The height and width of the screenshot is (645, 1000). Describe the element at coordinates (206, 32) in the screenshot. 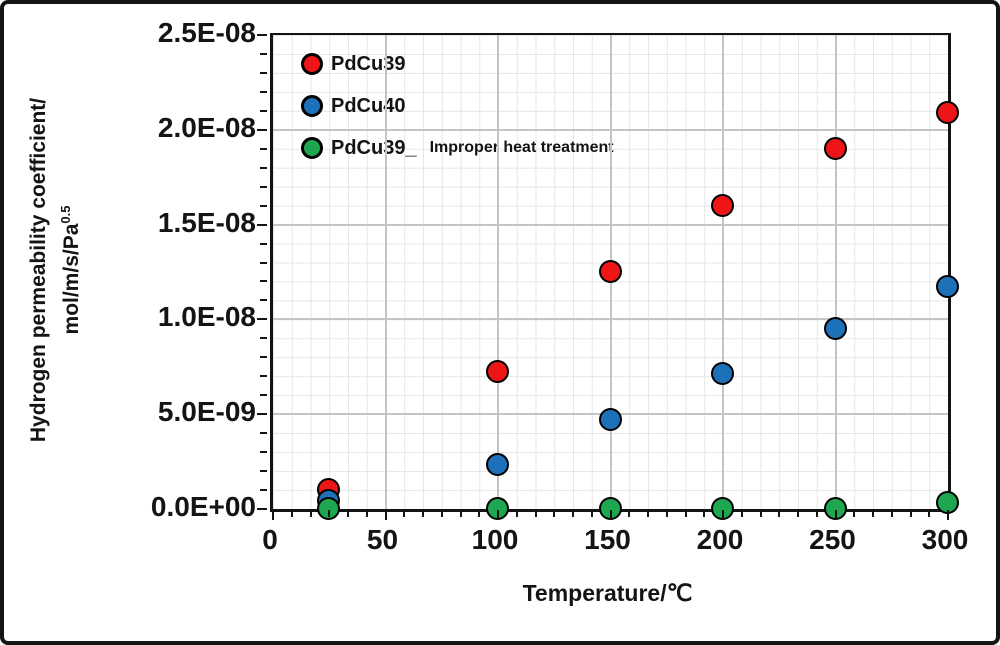

I see `y-tick-label: 2.5E-08` at that location.